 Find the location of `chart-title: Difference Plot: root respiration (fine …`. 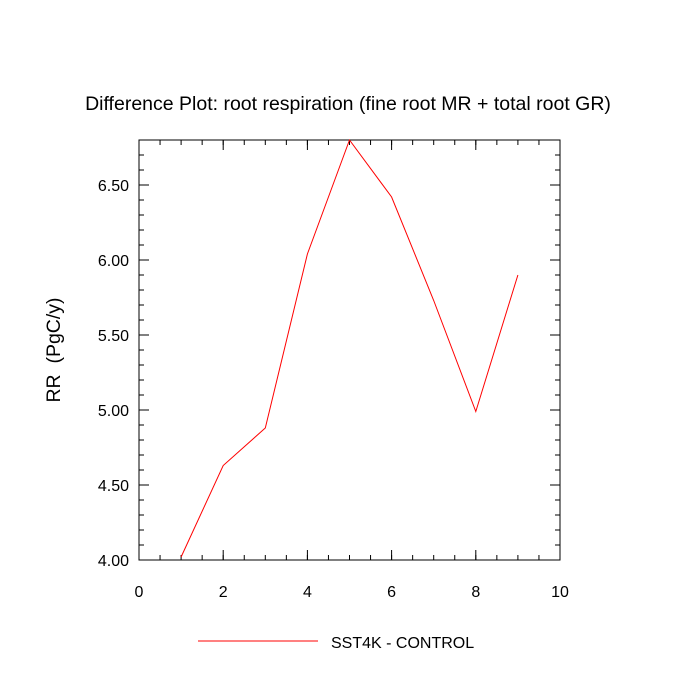

chart-title: Difference Plot: root respiration (fine … is located at coordinates (348, 104).